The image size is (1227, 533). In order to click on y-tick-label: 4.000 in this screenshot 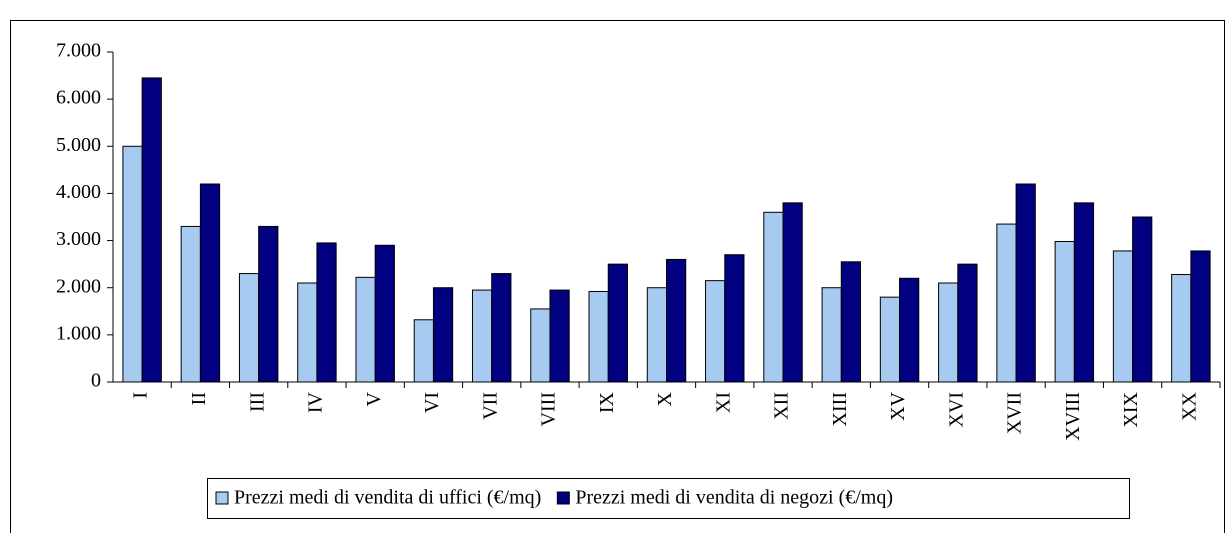, I will do `click(78, 192)`.